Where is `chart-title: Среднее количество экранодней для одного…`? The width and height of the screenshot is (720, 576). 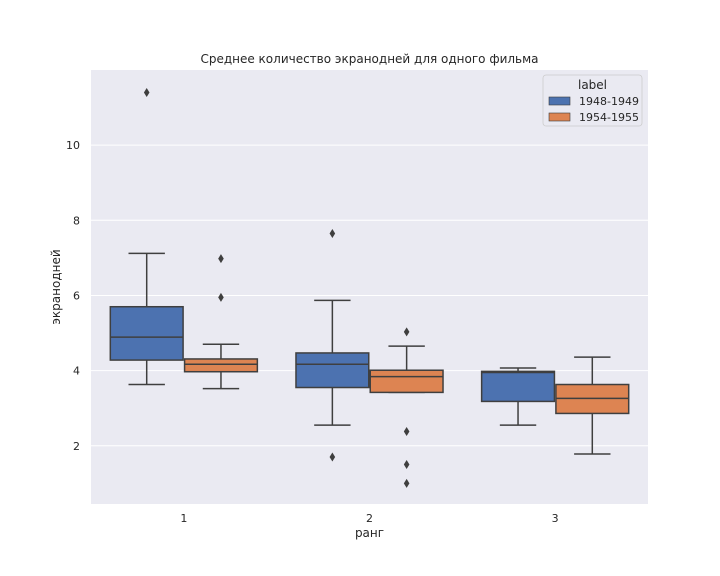 chart-title: Среднее количество экранодней для одного… is located at coordinates (369, 59).